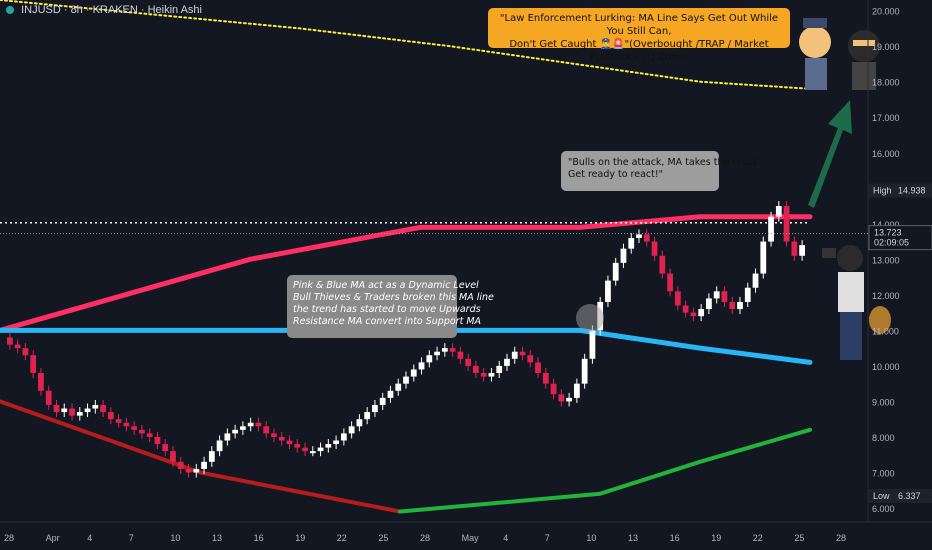  Describe the element at coordinates (888, 233) in the screenshot. I see `current-price-value: 13.723` at that location.